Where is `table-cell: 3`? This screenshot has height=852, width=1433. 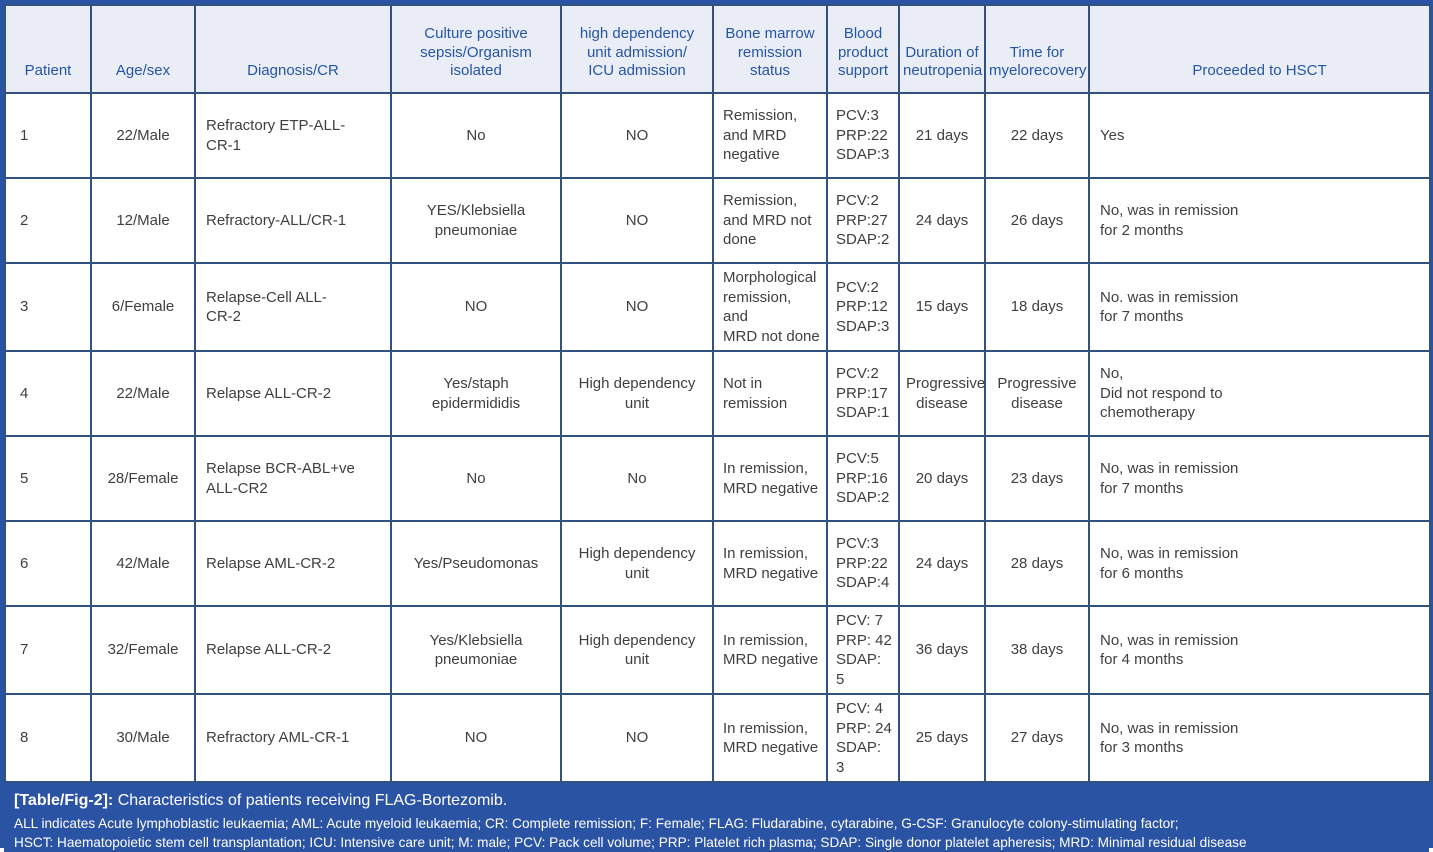 table-cell: 3 is located at coordinates (48, 307).